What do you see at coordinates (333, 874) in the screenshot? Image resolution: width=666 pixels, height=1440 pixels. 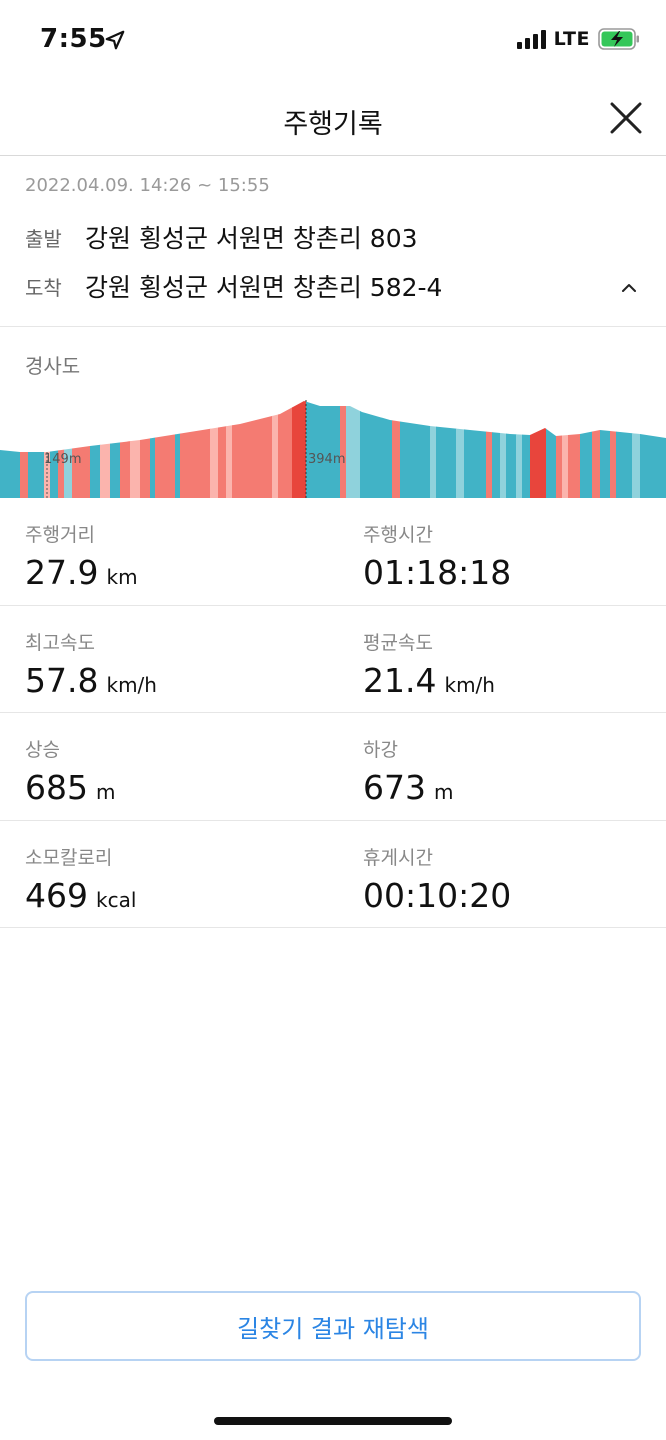 I see `stats-row: 소모칼로리 469 kcal 휴게시간 00:10:20` at bounding box center [333, 874].